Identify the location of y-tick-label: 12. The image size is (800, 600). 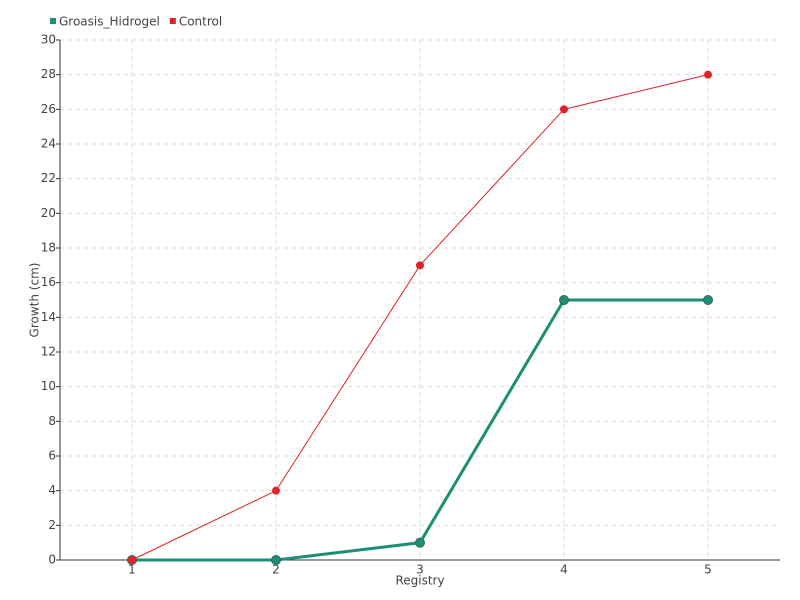
(48, 352).